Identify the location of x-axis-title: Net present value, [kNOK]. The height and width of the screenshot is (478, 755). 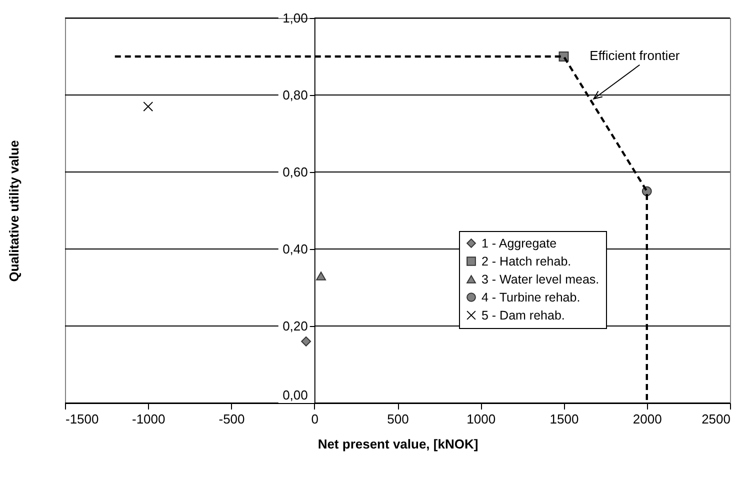
(398, 444).